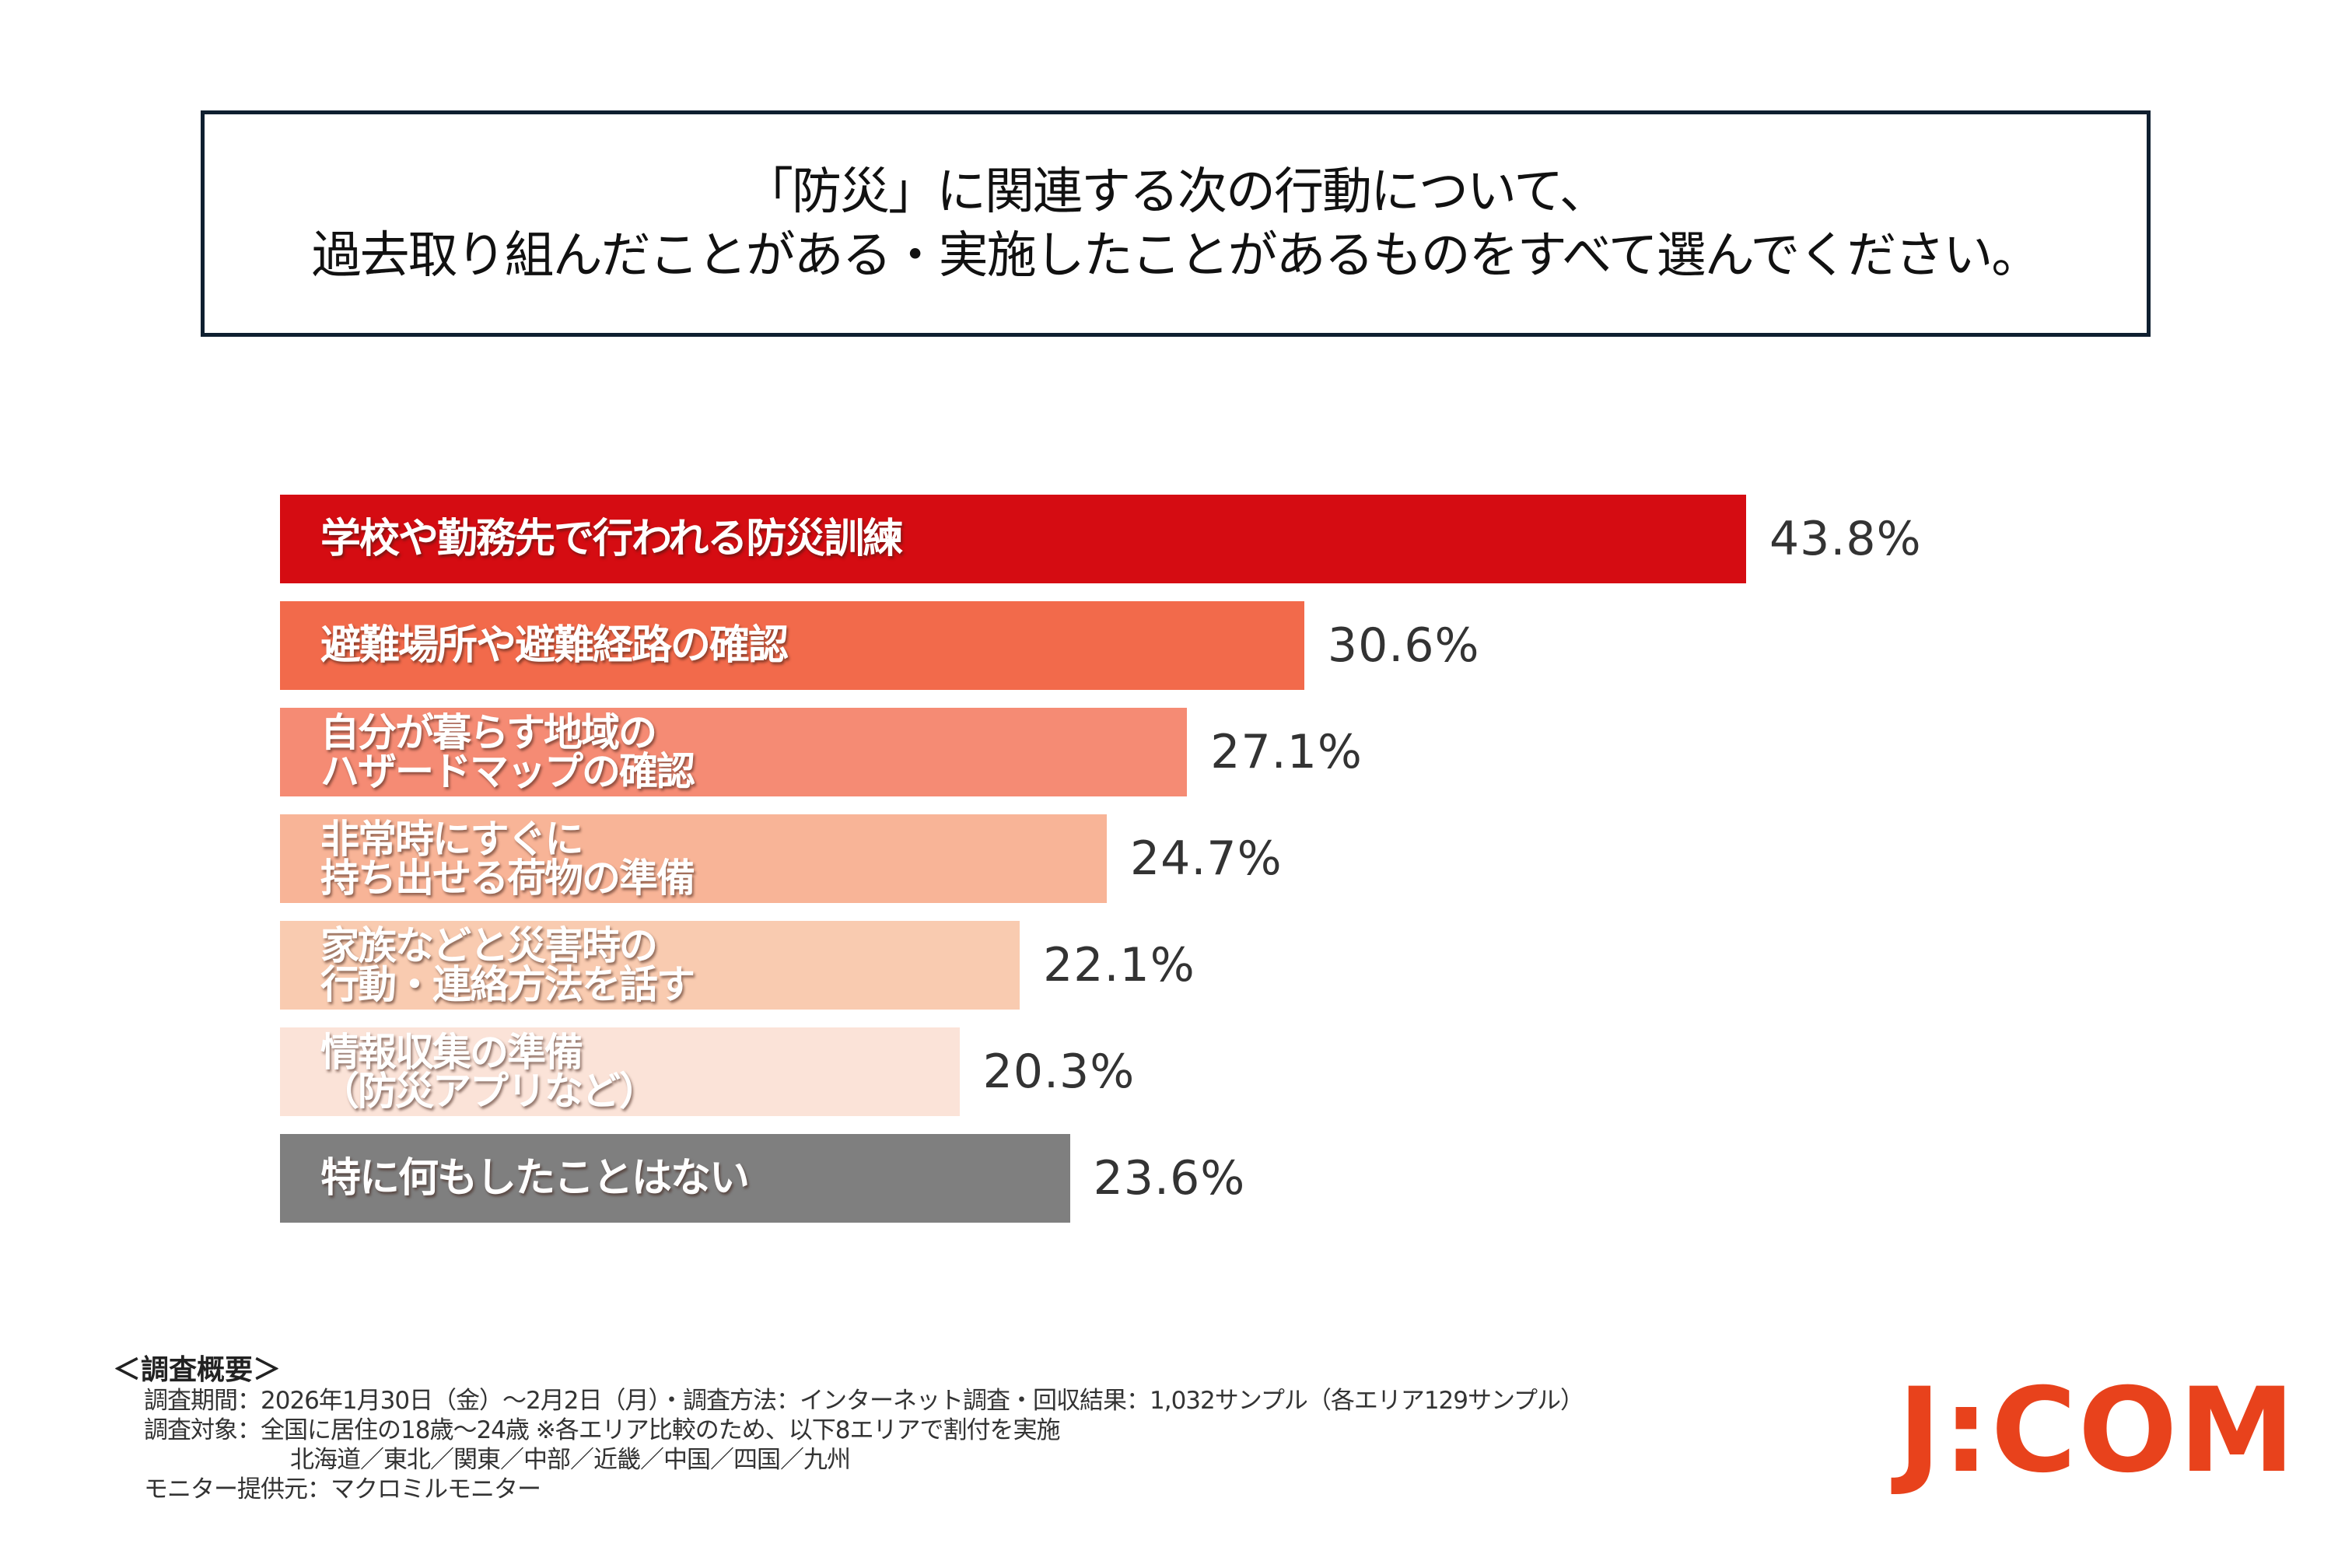 This screenshot has width=2352, height=1568. Describe the element at coordinates (1404, 645) in the screenshot. I see `value-label-2: 30.6%` at that location.